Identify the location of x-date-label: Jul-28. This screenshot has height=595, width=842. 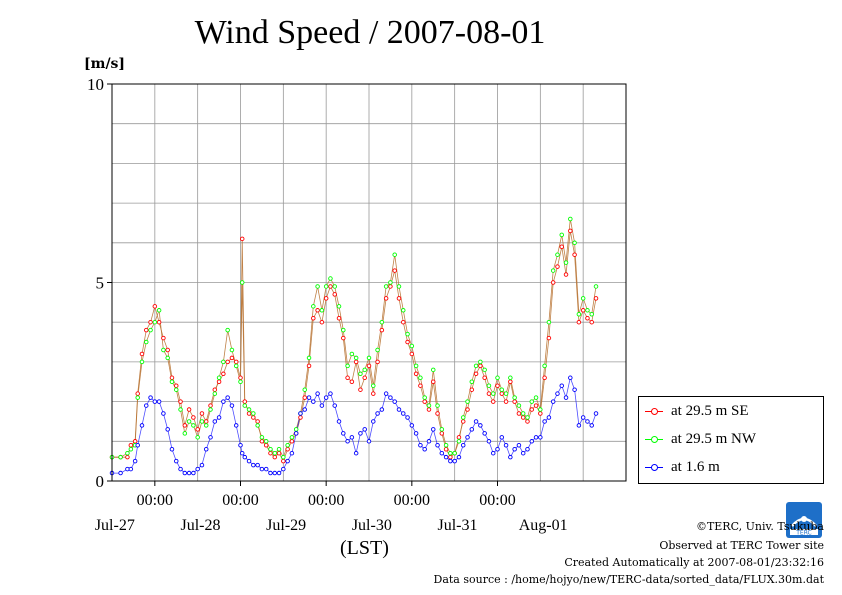
(201, 525).